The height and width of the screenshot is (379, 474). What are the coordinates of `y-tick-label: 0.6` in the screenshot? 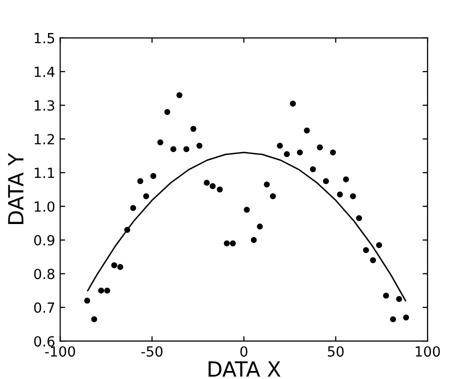 It's located at (44, 341).